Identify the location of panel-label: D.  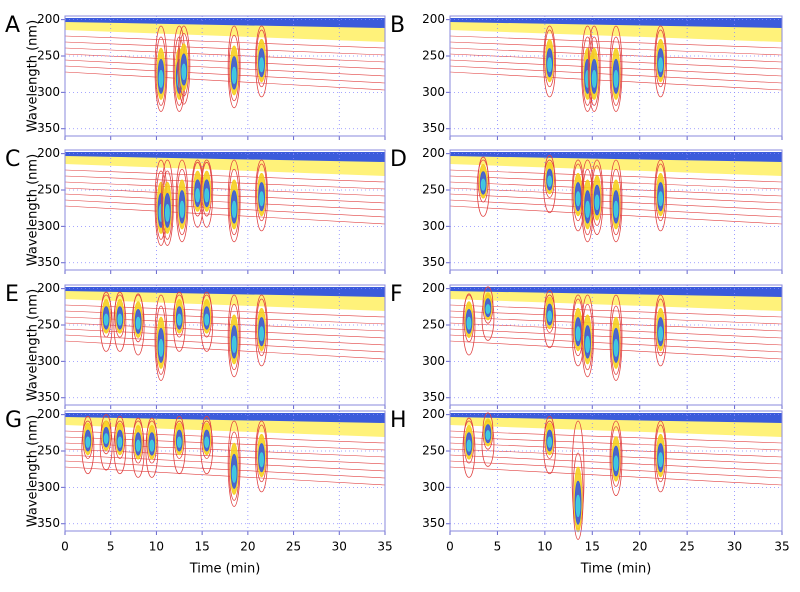
(398, 159).